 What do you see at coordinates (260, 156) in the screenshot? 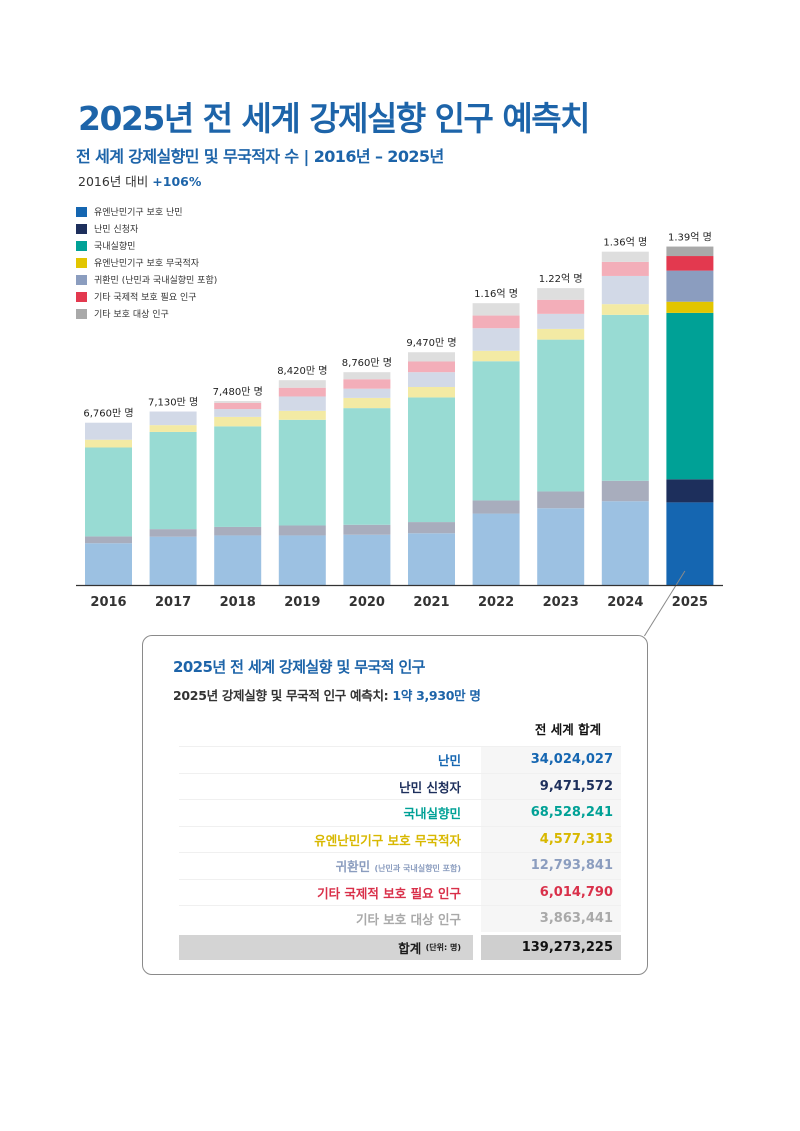
I see `chart-subtitle: 전 세계 강제실향민 및 무국적자 수 | 2016년 – 2025년` at bounding box center [260, 156].